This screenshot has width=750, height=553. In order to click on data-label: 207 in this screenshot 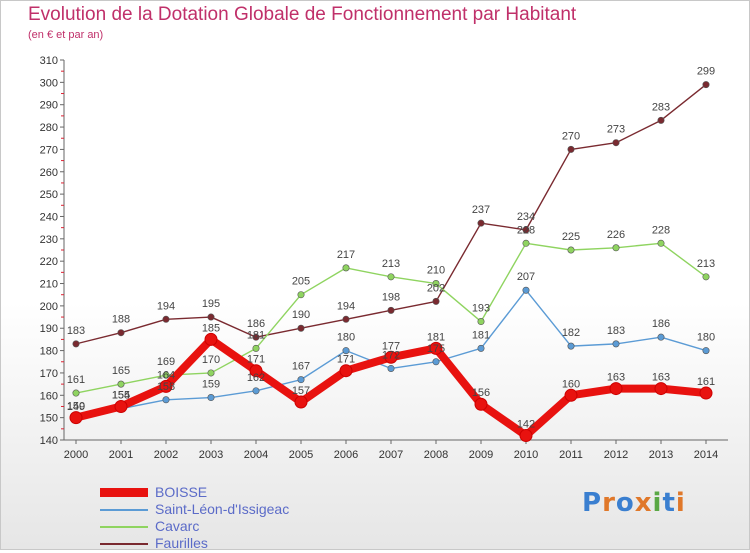, I will do `click(526, 277)`.